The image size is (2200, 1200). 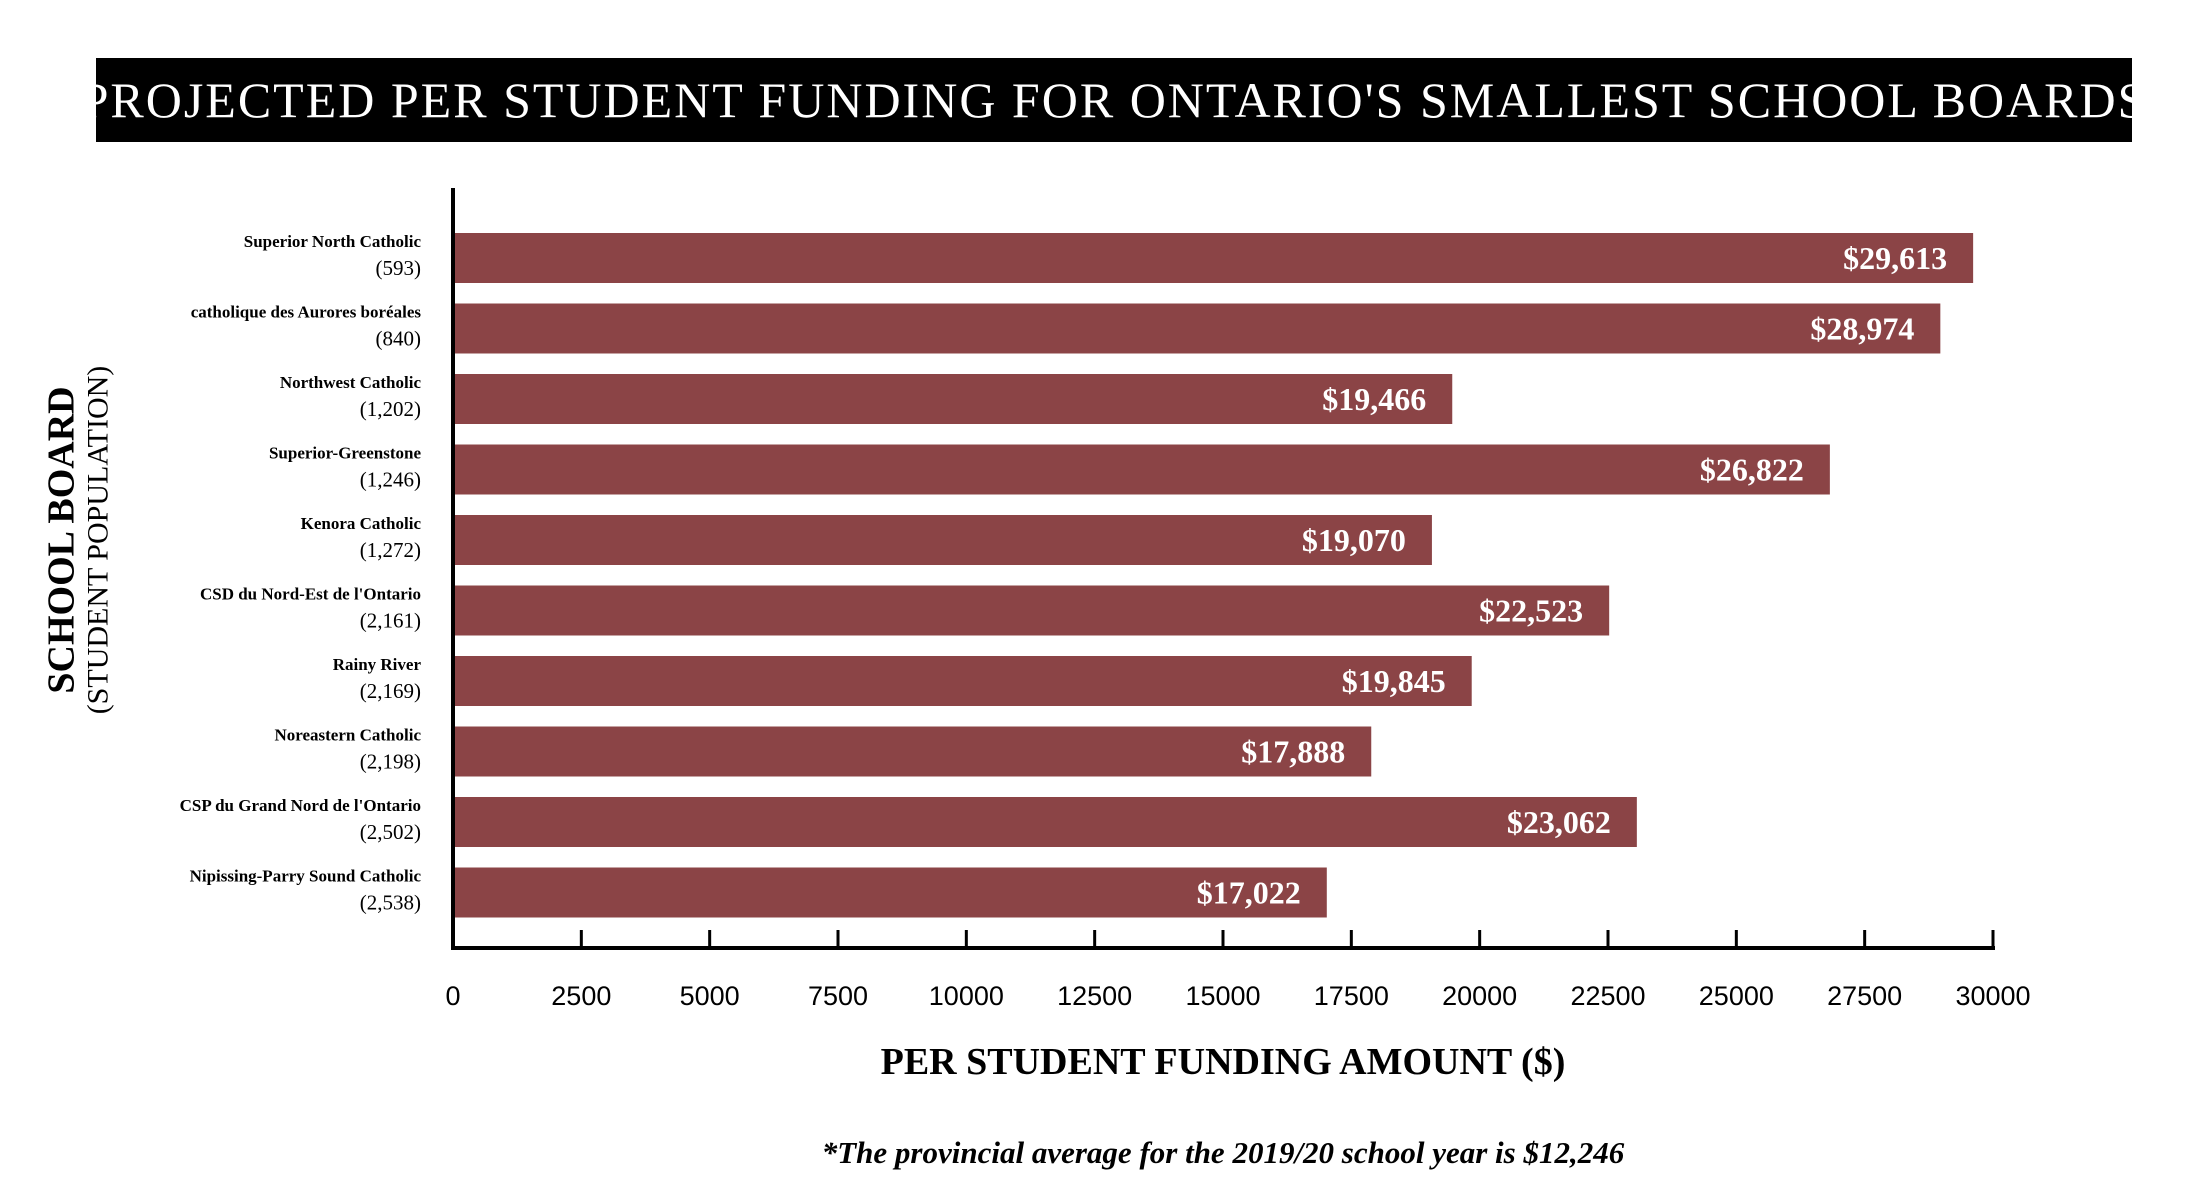 I want to click on y-tick-label-population: (1,272), so click(x=390, y=550).